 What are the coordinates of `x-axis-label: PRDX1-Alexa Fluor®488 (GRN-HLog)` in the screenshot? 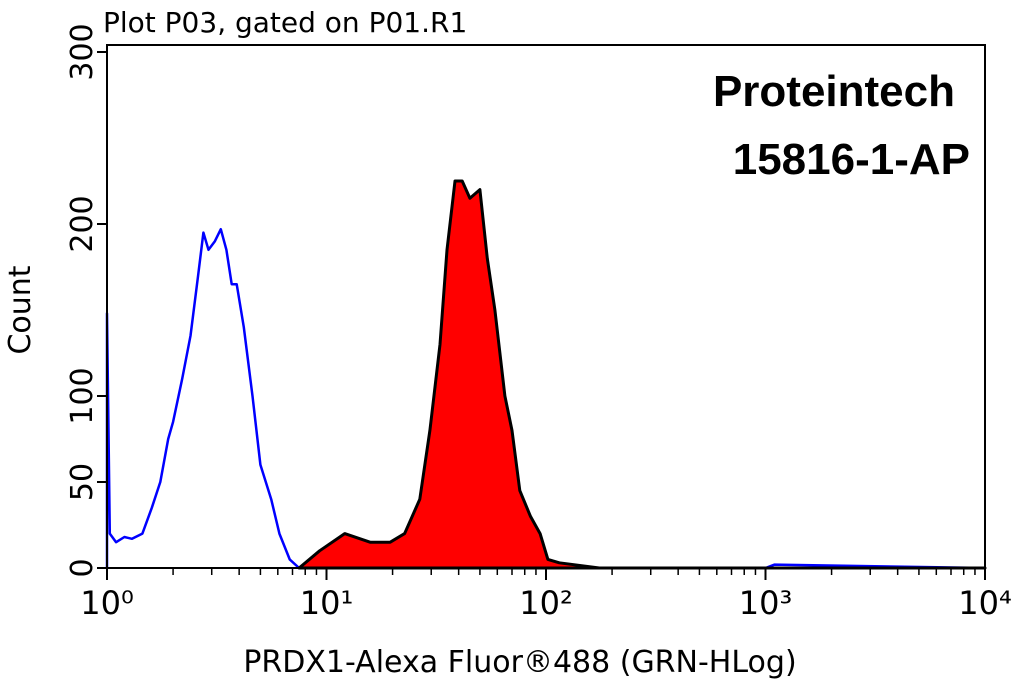 It's located at (519, 662).